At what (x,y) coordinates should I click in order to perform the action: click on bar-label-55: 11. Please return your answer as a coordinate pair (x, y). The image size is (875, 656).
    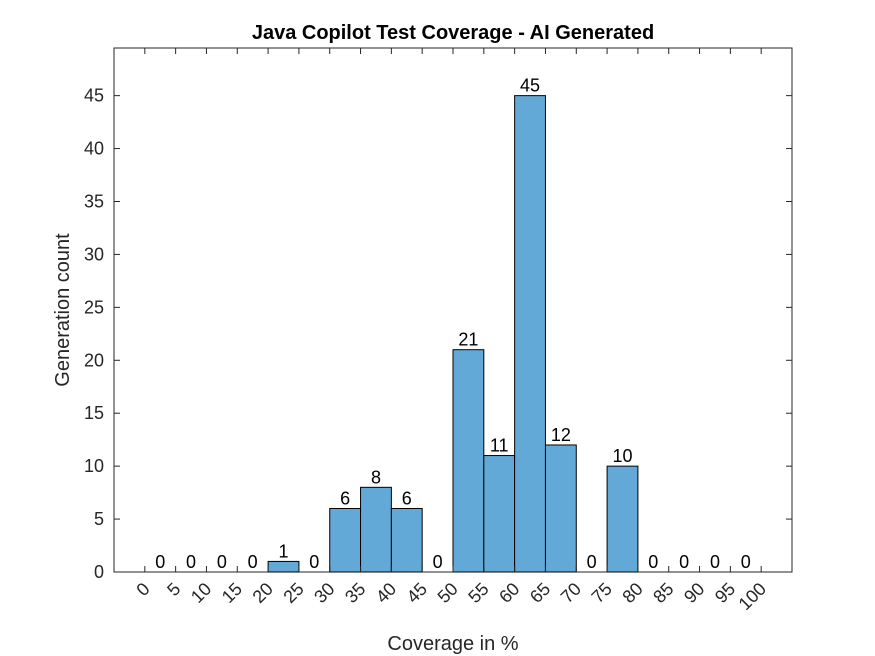
    Looking at the image, I should click on (499, 446).